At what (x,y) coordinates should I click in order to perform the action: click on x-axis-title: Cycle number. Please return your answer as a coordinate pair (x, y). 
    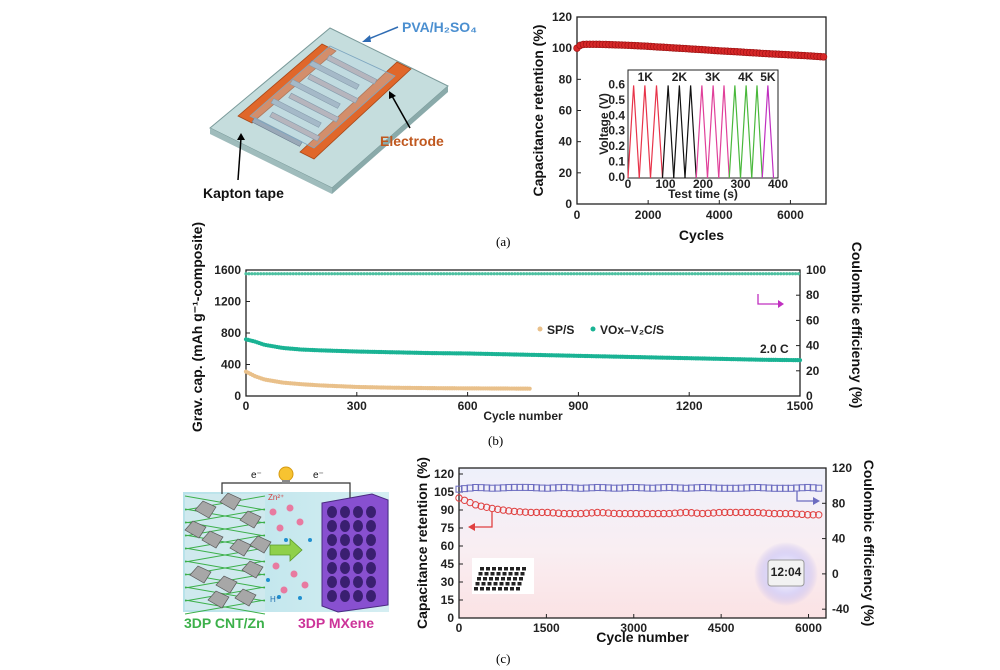
    Looking at the image, I should click on (523, 416).